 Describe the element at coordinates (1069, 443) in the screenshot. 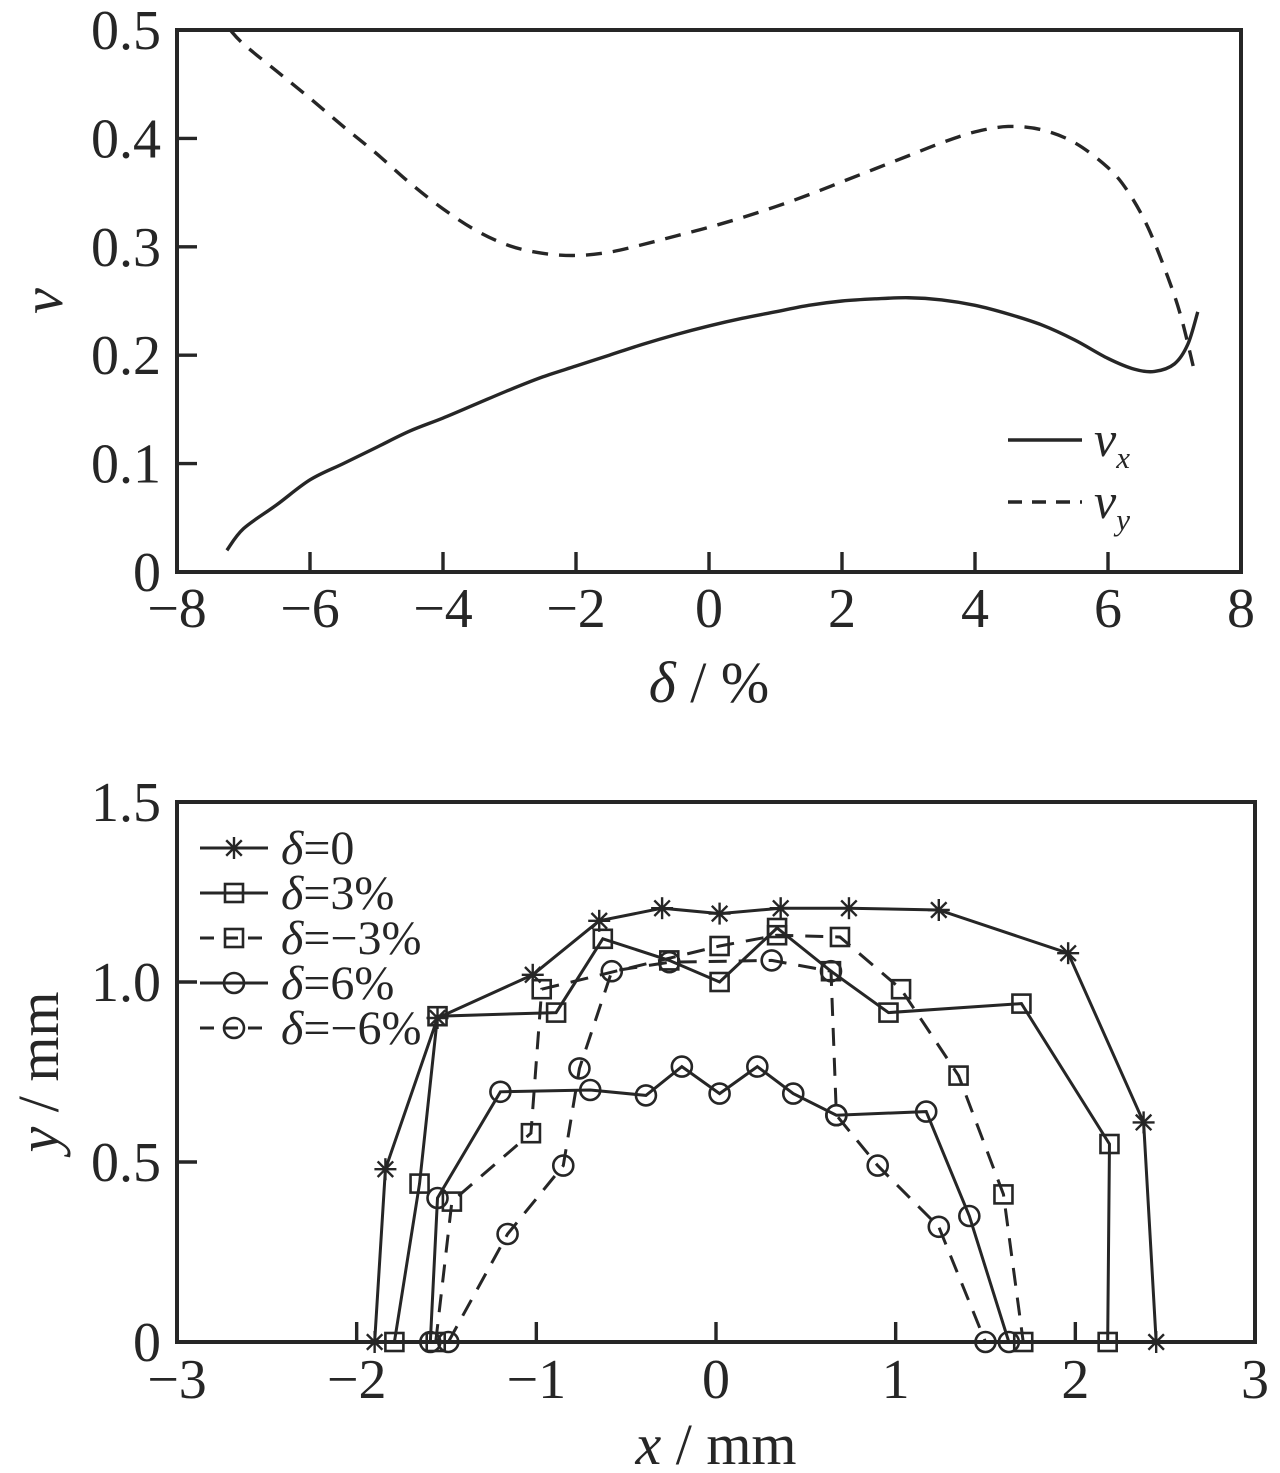

I see `velocity-vs-strain-legend-item-vx: vx` at that location.